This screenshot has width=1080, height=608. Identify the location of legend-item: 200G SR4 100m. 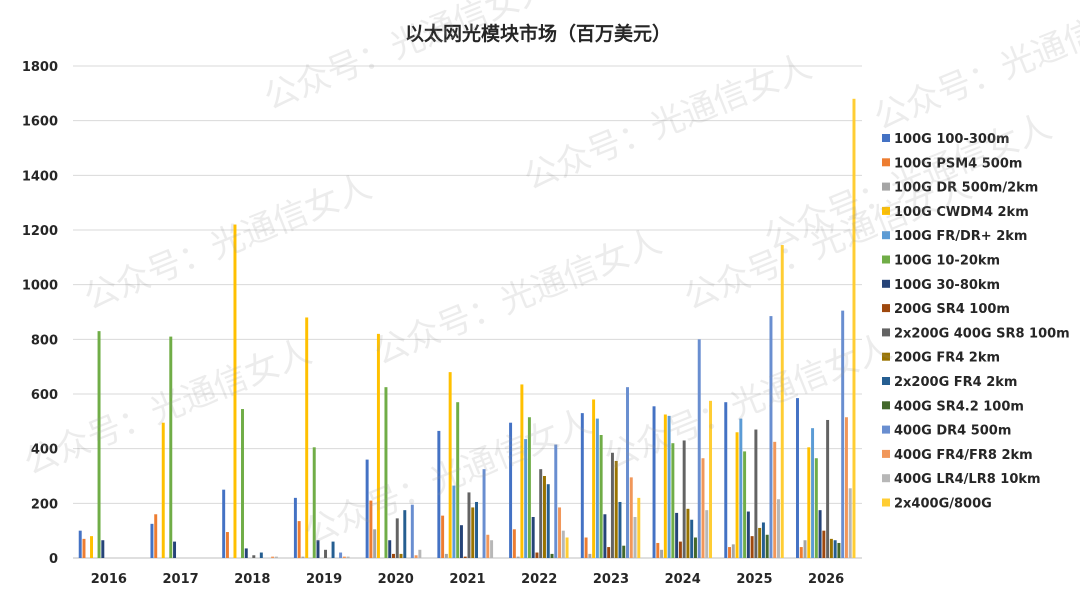
(946, 309).